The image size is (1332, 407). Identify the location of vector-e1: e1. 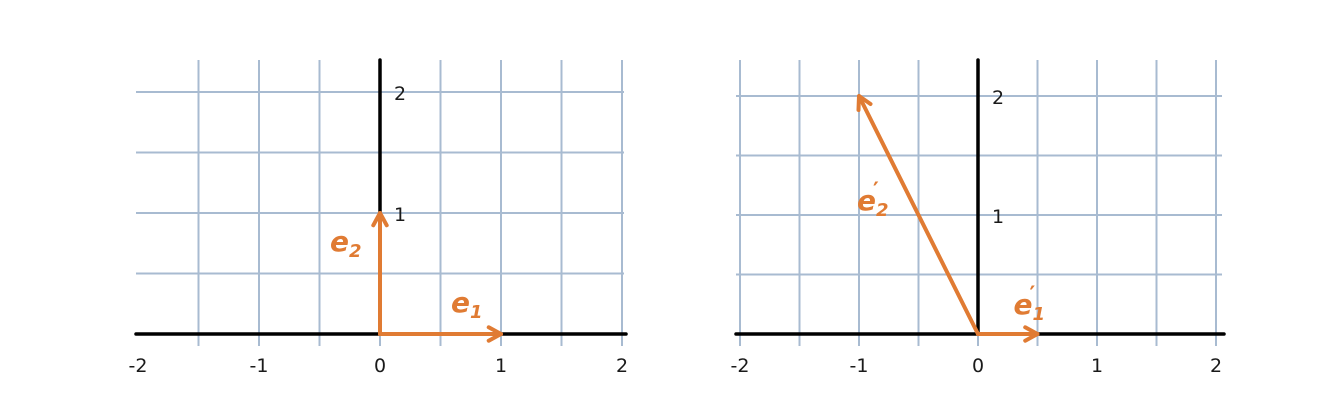
(440, 314).